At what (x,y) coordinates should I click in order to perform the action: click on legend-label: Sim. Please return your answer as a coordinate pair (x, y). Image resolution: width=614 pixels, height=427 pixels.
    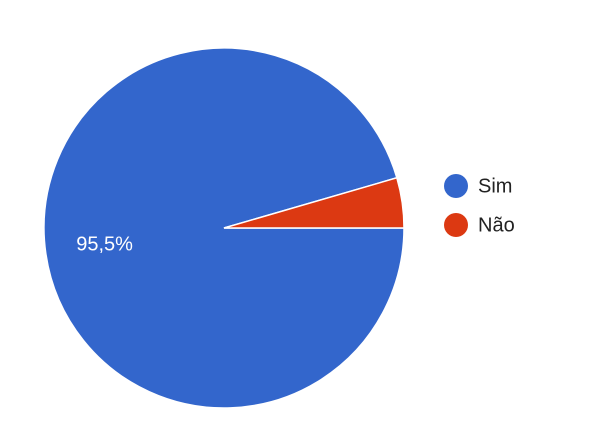
    Looking at the image, I should click on (495, 186).